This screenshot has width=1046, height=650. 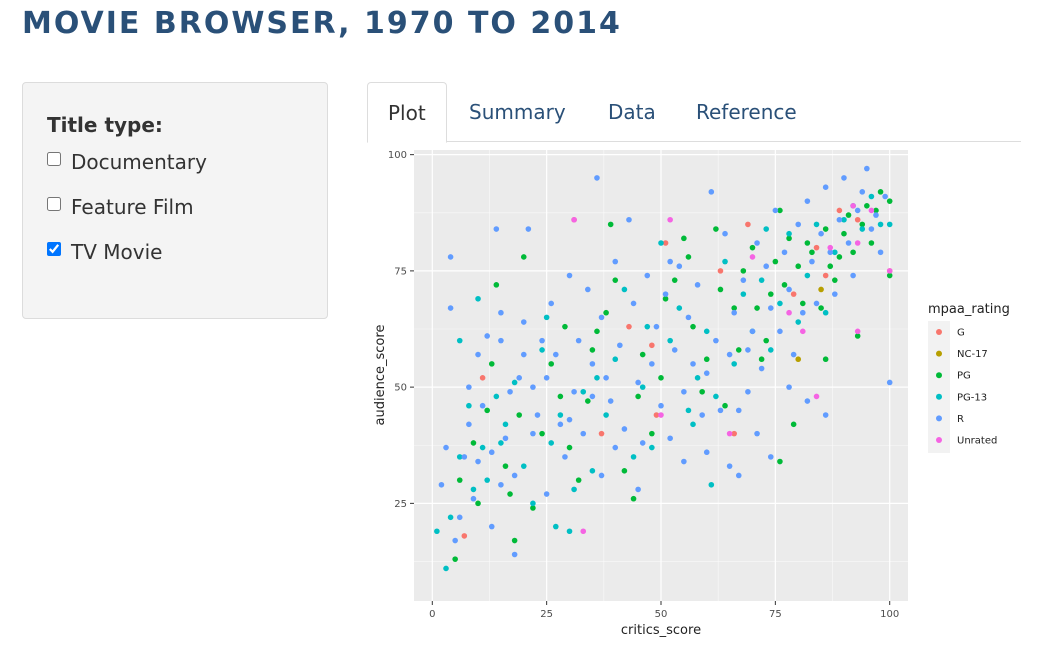 I want to click on legend-key-unrated, so click(x=939, y=440).